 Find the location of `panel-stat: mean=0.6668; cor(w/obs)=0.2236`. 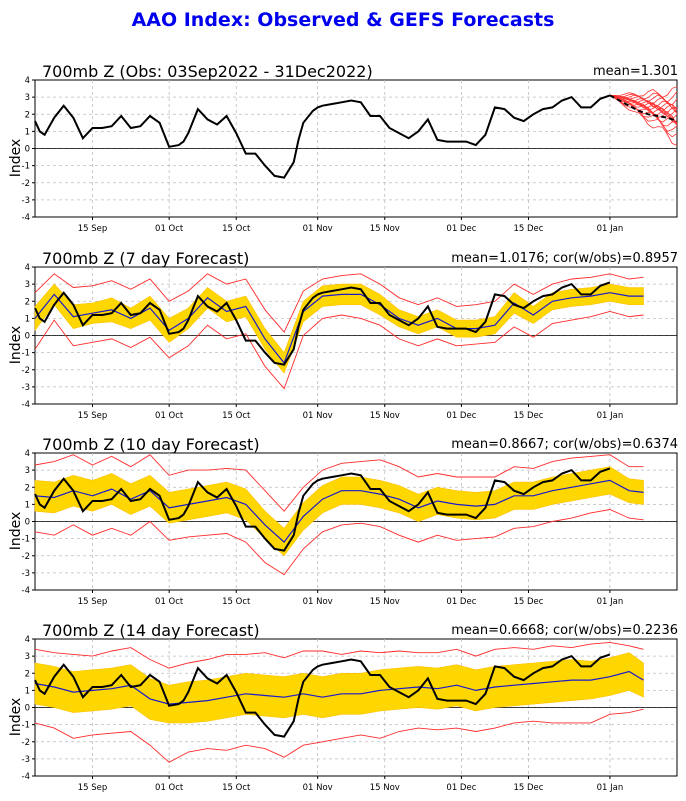

panel-stat: mean=0.6668; cor(w/obs)=0.2236 is located at coordinates (564, 630).